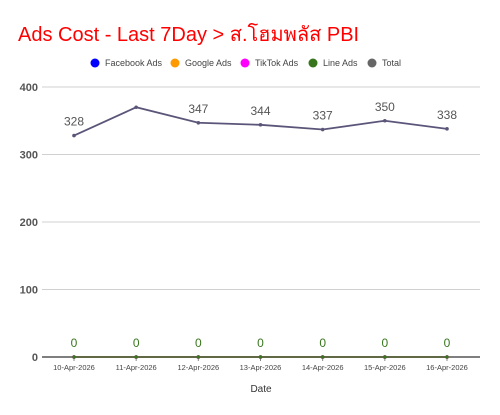 The image size is (500, 415). What do you see at coordinates (134, 63) in the screenshot?
I see `legend-label: Facebook Ads` at bounding box center [134, 63].